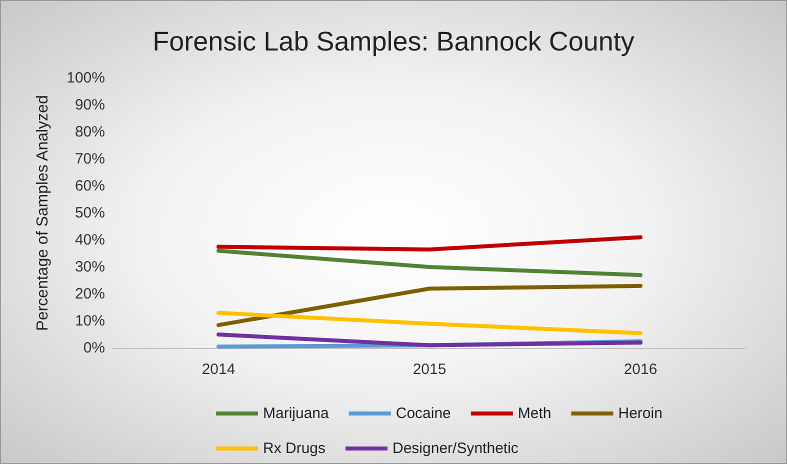 The height and width of the screenshot is (464, 787). I want to click on y-tick-label: 90%, so click(89, 105).